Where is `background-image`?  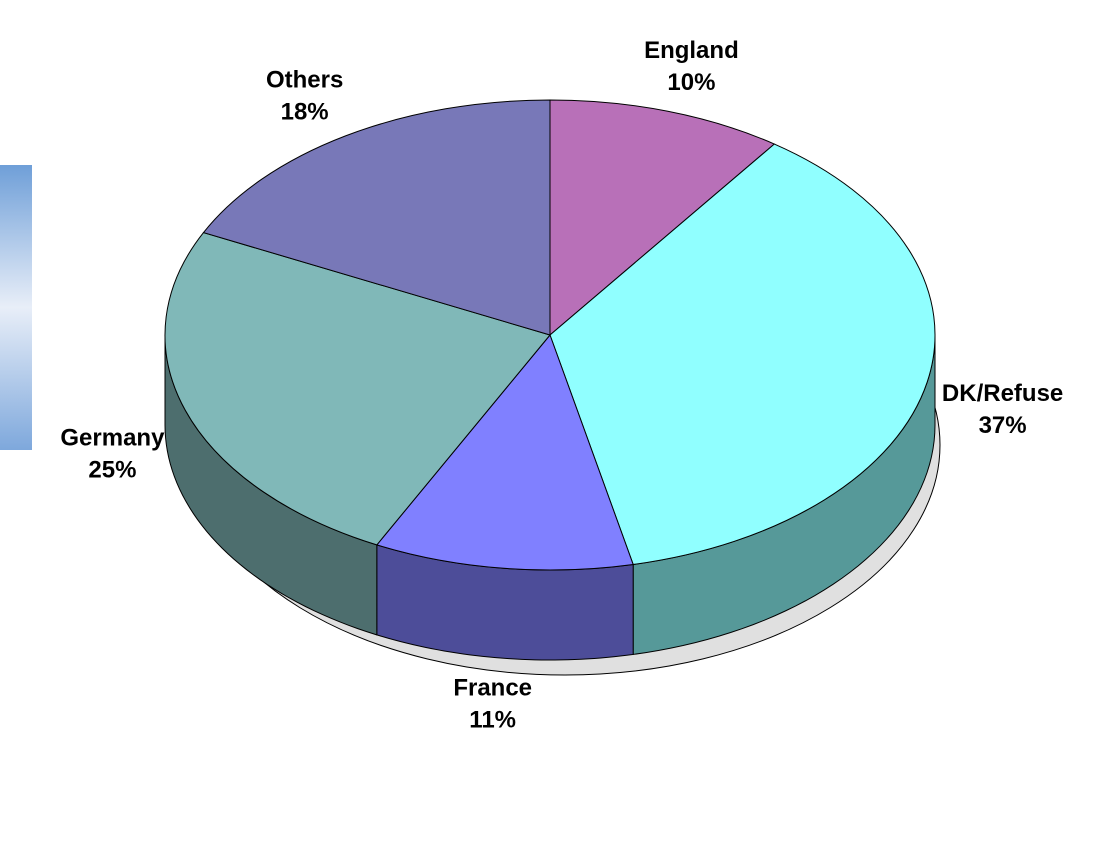 background-image is located at coordinates (16, 307).